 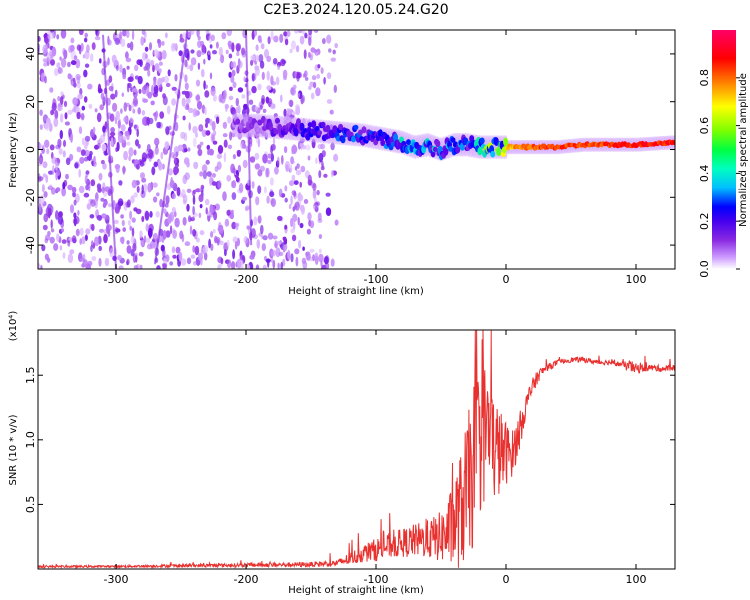 I want to click on colorbar-tick-label: 0.4, so click(x=704, y=174).